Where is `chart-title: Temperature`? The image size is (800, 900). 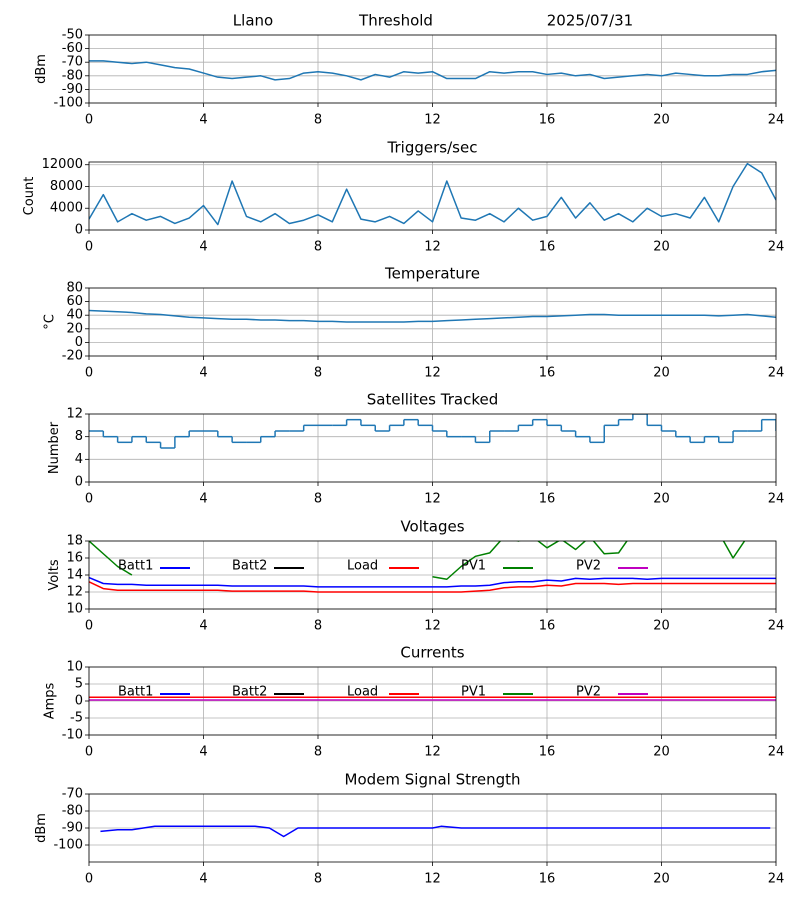
chart-title: Temperature is located at coordinates (432, 274).